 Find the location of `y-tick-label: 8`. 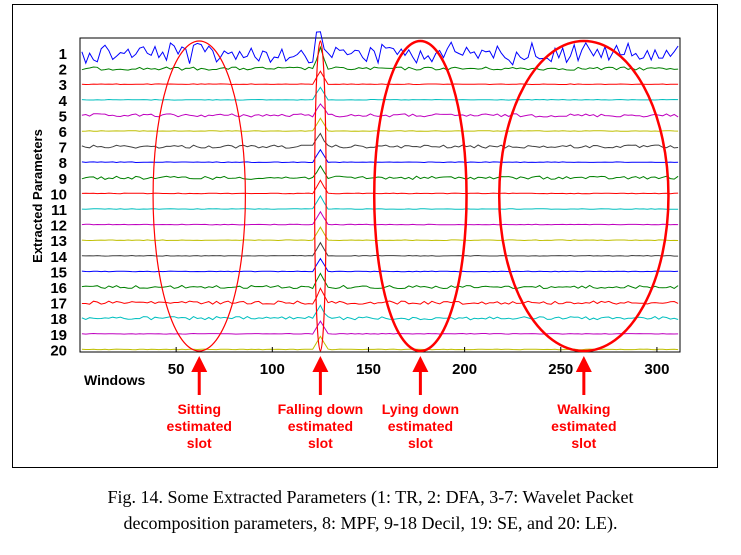

y-tick-label: 8 is located at coordinates (63, 163).